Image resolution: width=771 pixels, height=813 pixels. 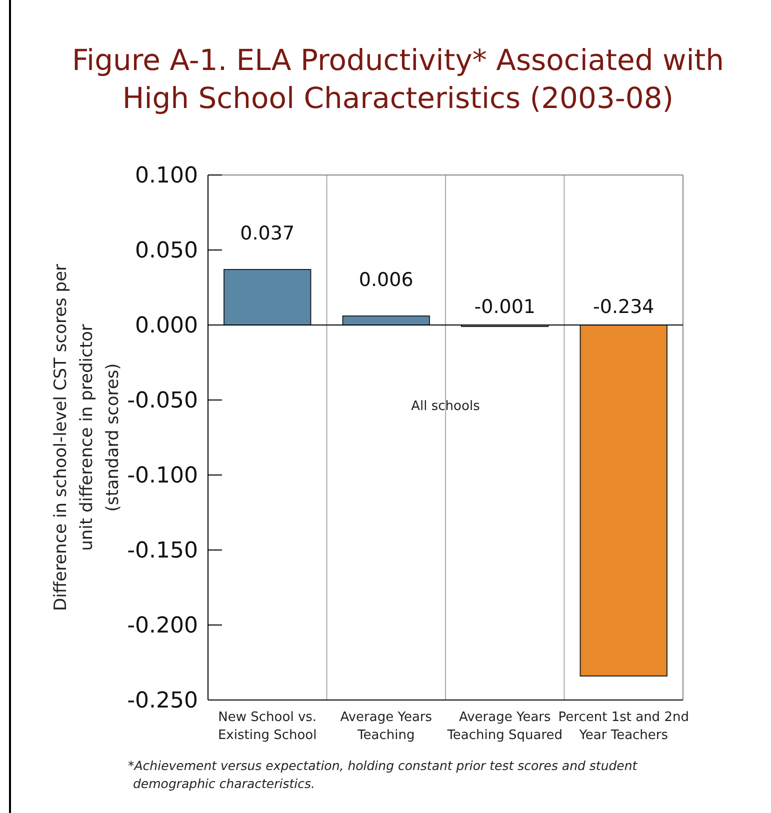 What do you see at coordinates (166, 251) in the screenshot?
I see `y-tick-label: 0.050` at bounding box center [166, 251].